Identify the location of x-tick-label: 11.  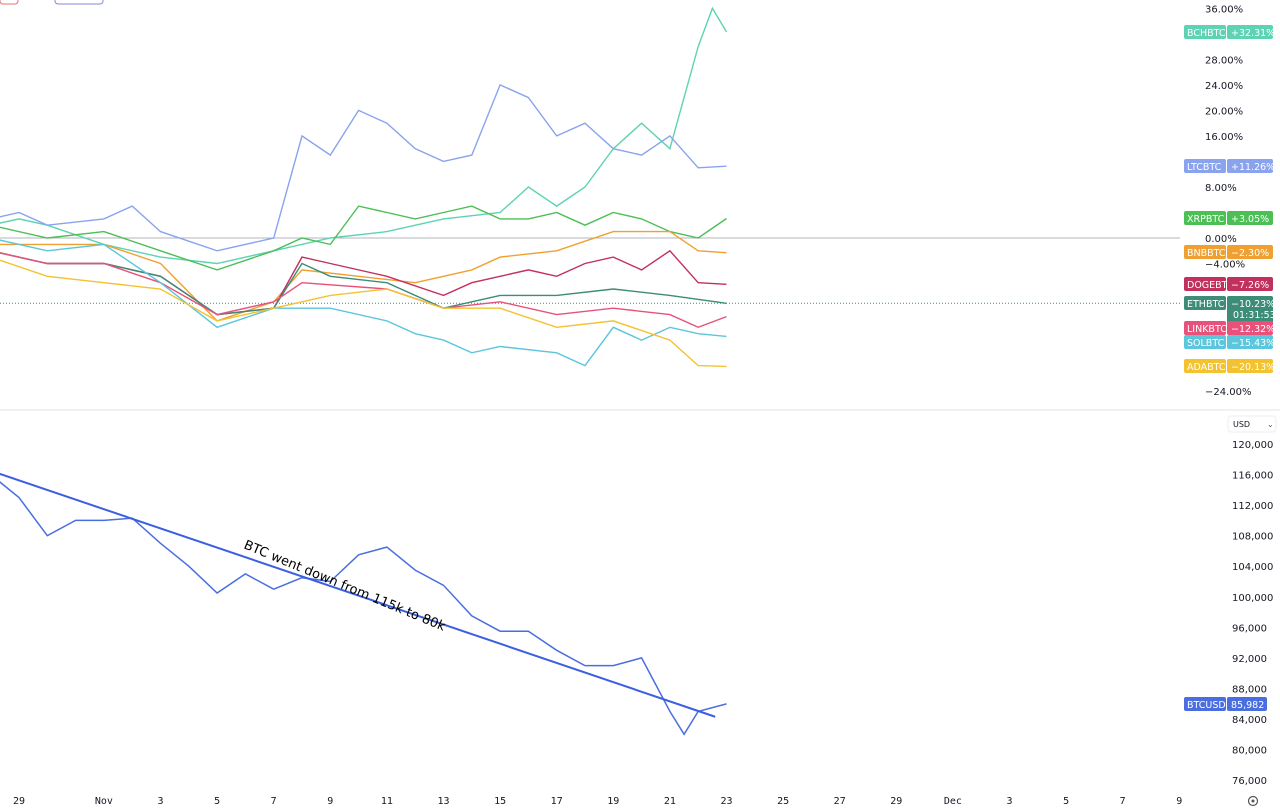
(387, 801).